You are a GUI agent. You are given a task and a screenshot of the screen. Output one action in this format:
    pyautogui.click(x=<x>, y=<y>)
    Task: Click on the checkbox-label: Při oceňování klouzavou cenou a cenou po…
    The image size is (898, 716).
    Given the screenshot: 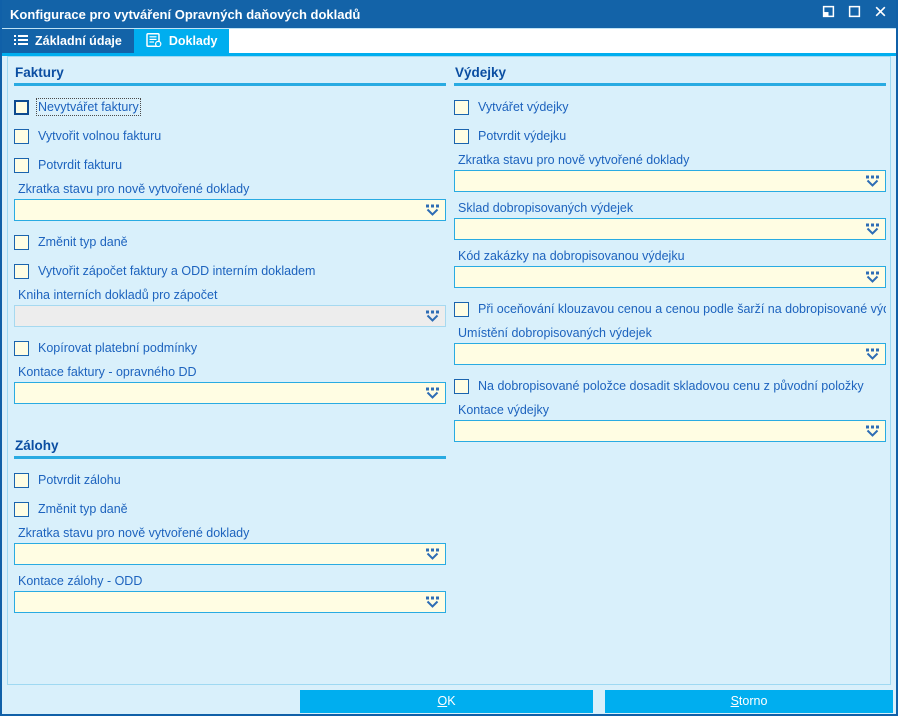 What is the action you would take?
    pyautogui.click(x=682, y=309)
    